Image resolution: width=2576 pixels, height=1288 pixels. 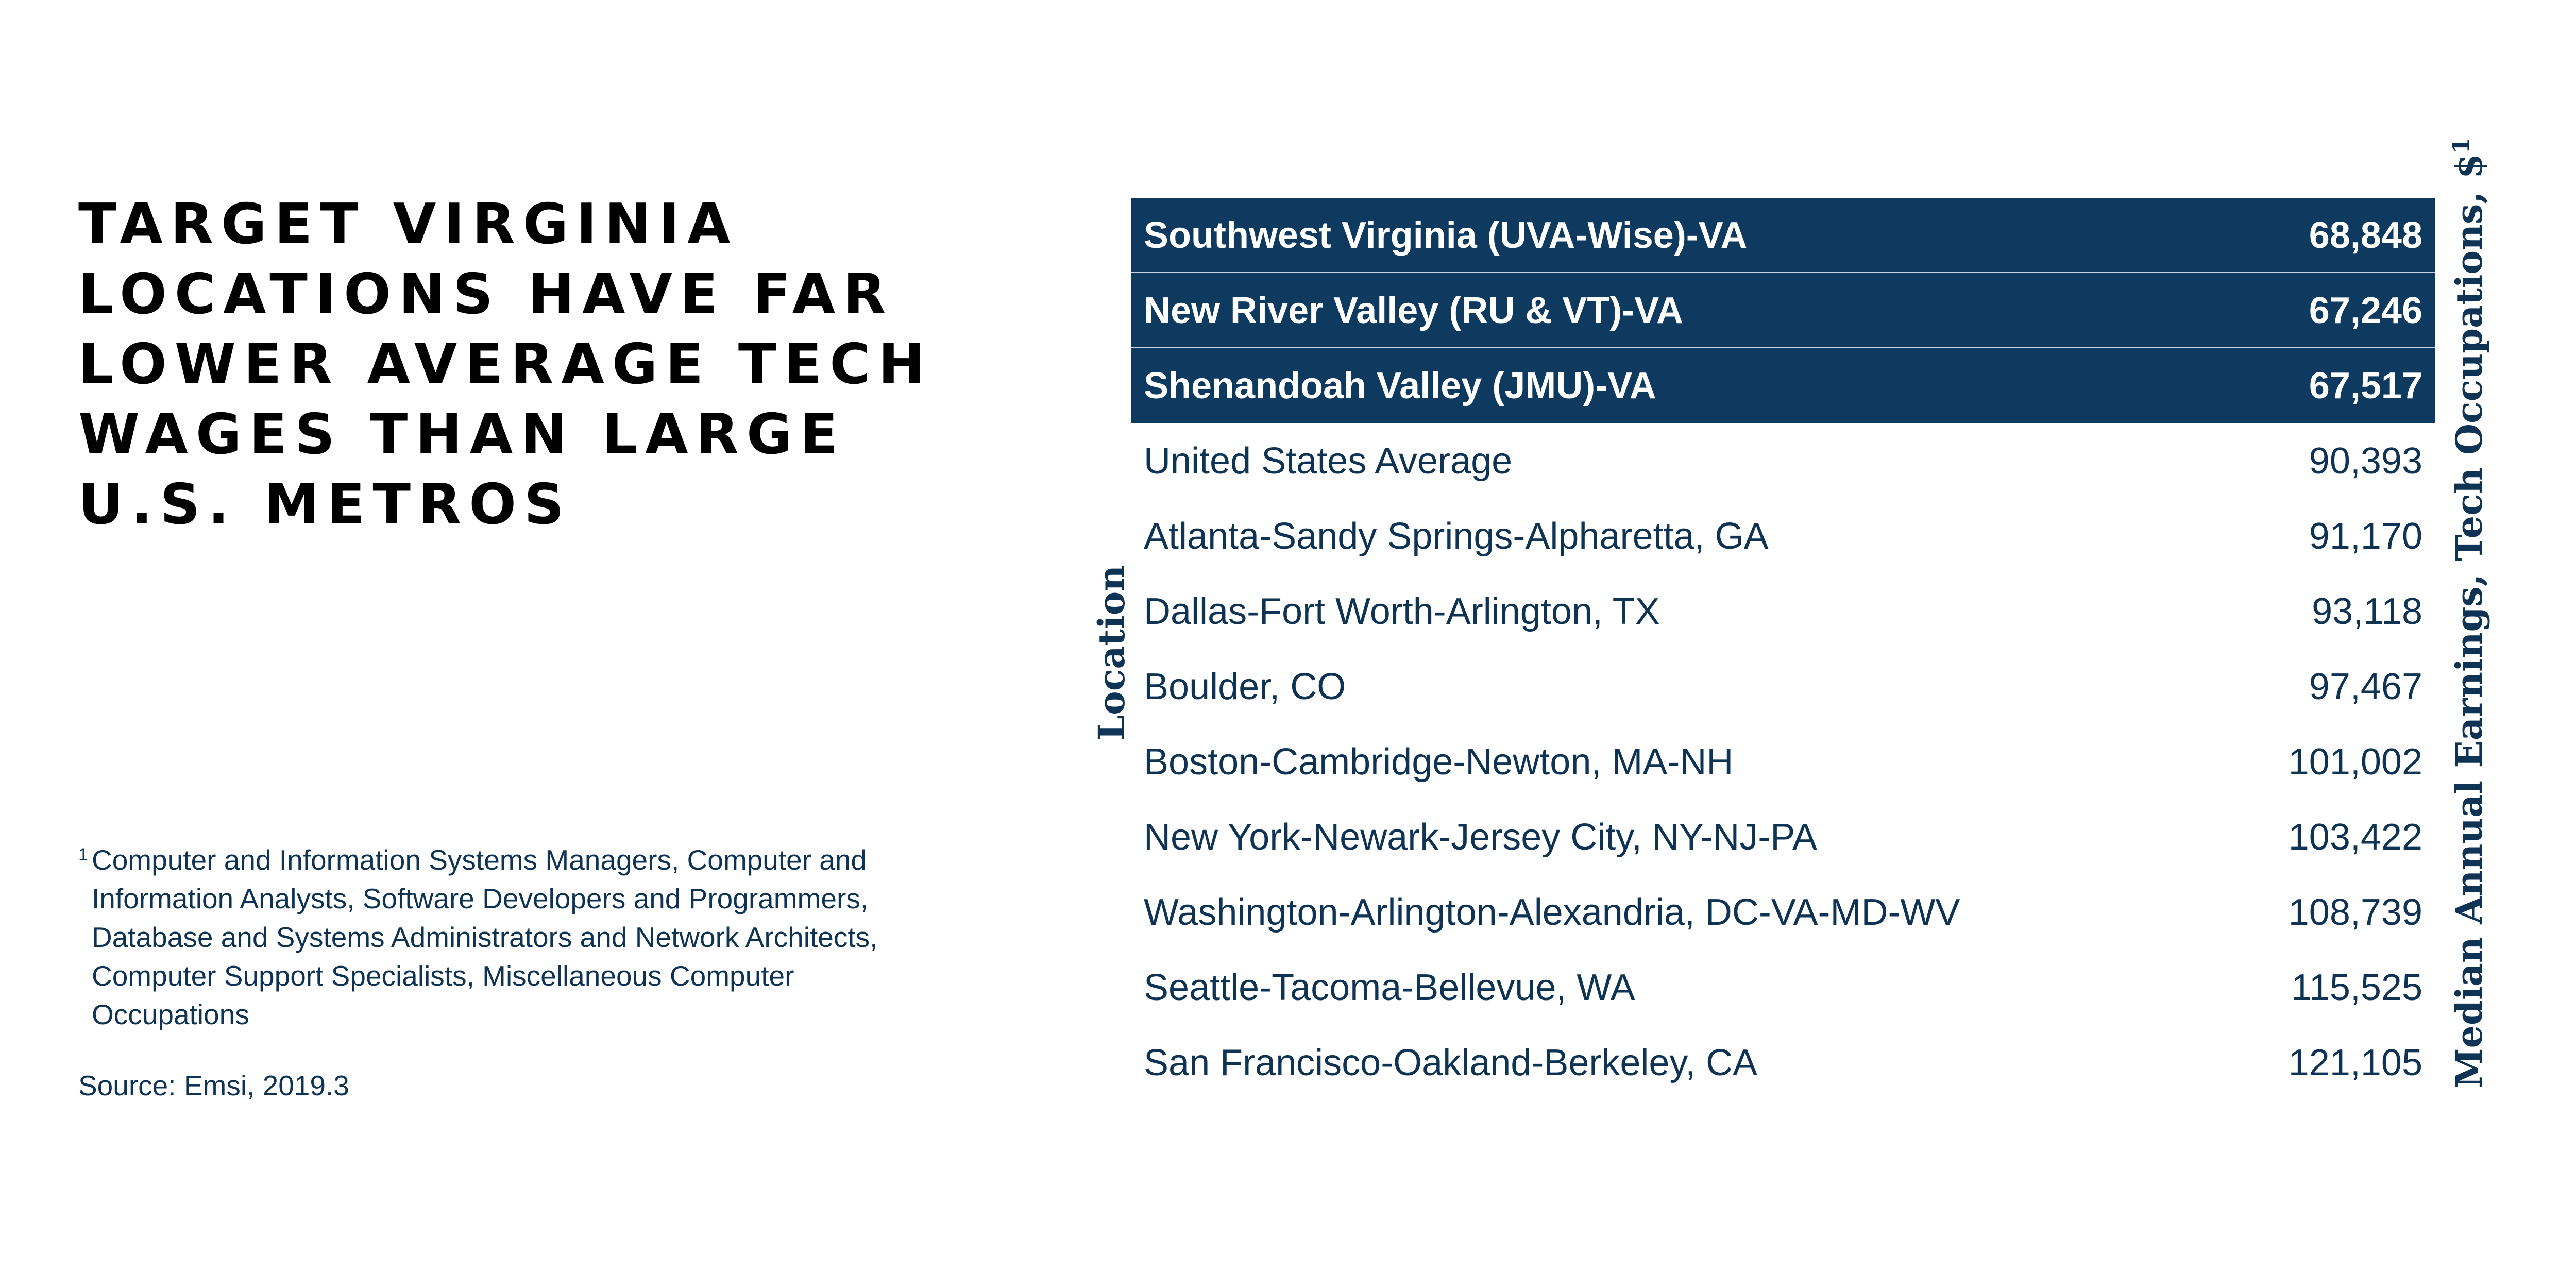 I want to click on table-row: Shenandoah Valley (JMU)-VA 67,517, so click(x=1783, y=385).